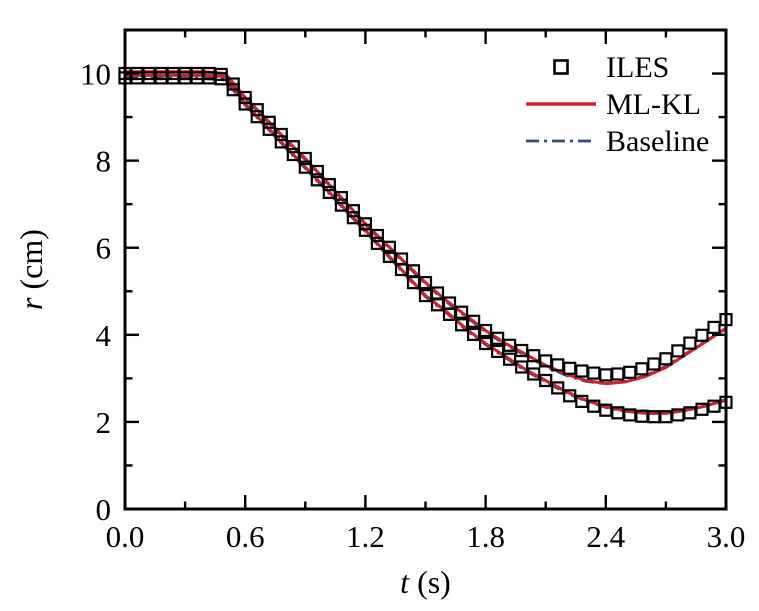 Image resolution: width=759 pixels, height=611 pixels. What do you see at coordinates (637, 67) in the screenshot?
I see `legend-label-iles: ILES` at bounding box center [637, 67].